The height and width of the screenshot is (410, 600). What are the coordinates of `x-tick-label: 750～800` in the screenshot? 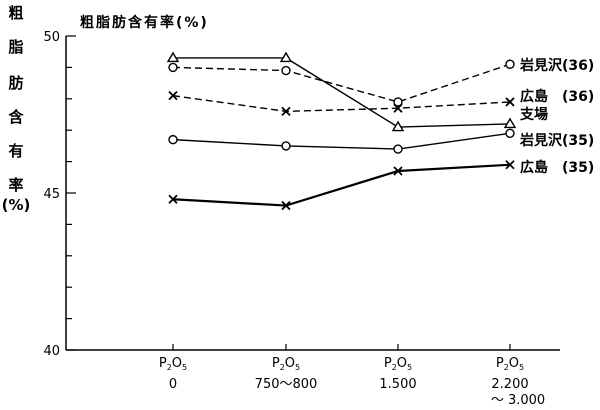 It's located at (286, 384).